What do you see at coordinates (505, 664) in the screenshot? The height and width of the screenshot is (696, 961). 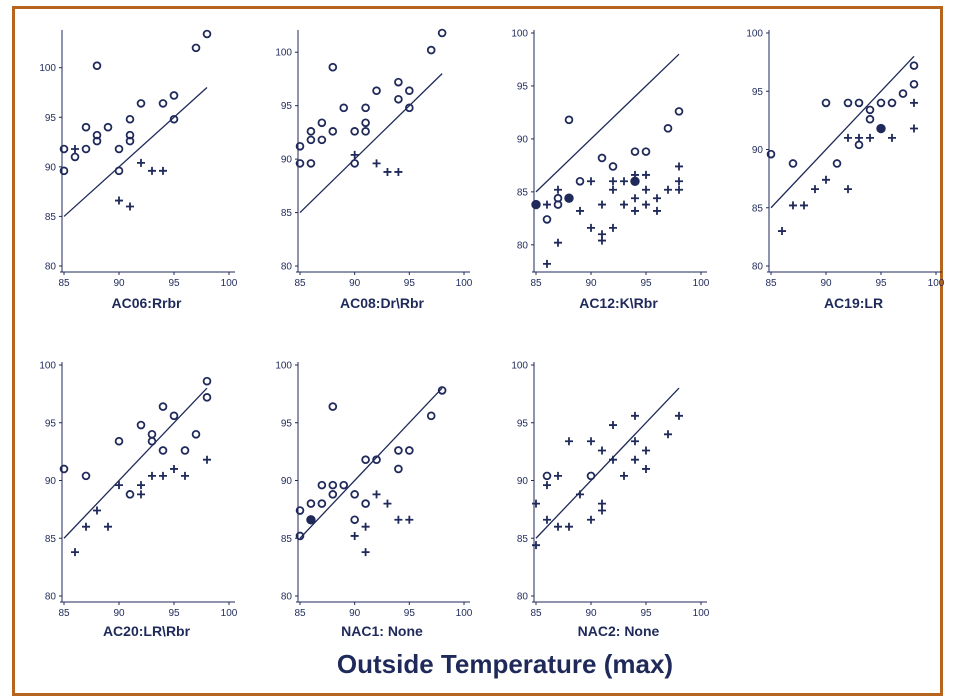 I see `x-axis-title: Outside Temperature (max)` at bounding box center [505, 664].